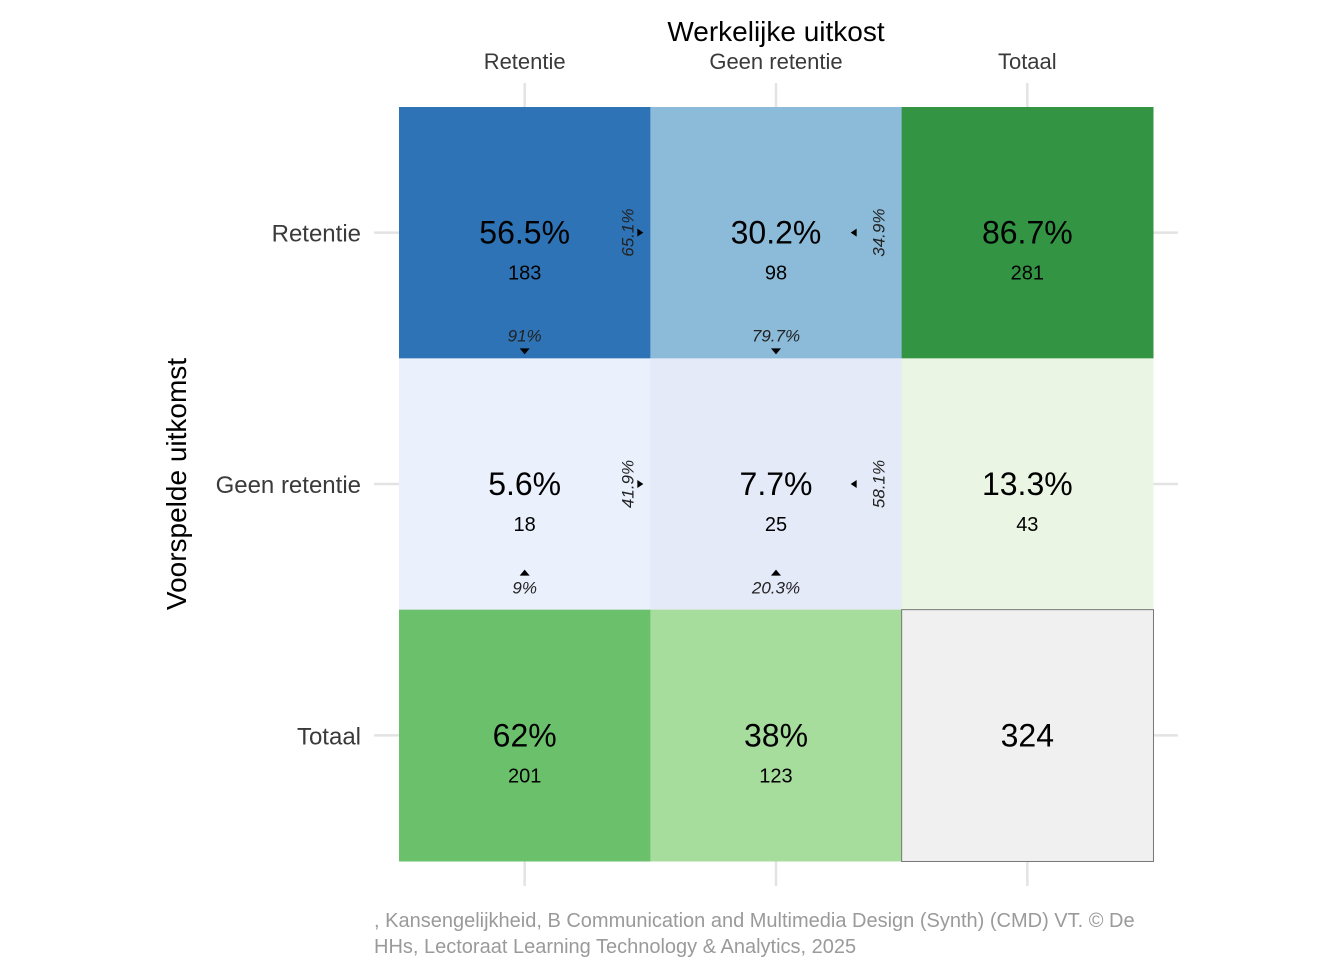 The width and height of the screenshot is (1344, 960). I want to click on cell-count: 123, so click(775, 776).